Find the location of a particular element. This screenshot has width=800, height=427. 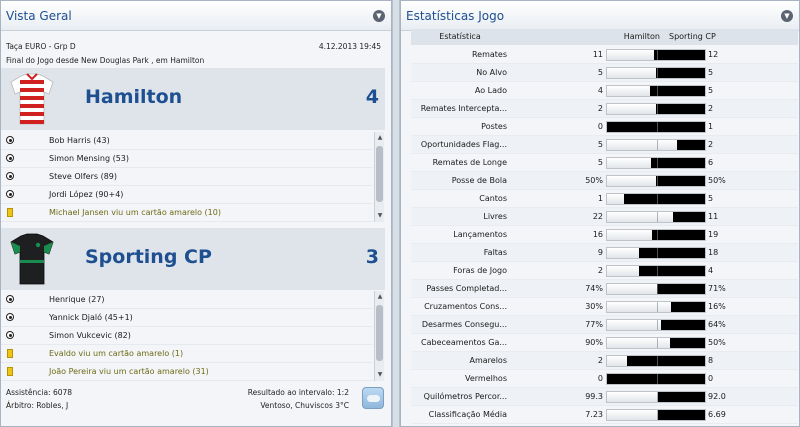

stat-row: Cruzamentos Cons... 30% 16% is located at coordinates (604, 307).